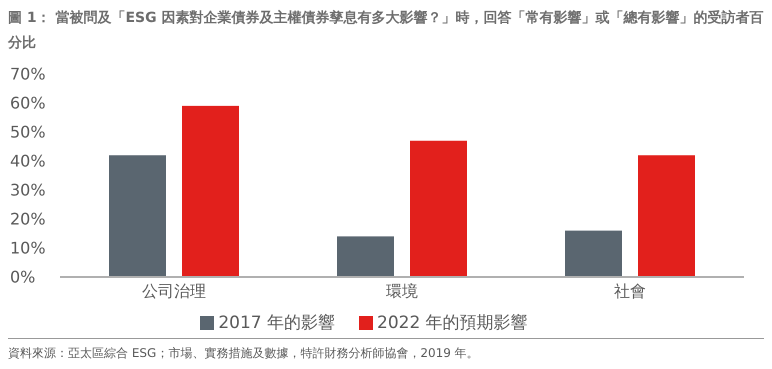  I want to click on legend-label: 2022 年的預期影響, so click(452, 323).